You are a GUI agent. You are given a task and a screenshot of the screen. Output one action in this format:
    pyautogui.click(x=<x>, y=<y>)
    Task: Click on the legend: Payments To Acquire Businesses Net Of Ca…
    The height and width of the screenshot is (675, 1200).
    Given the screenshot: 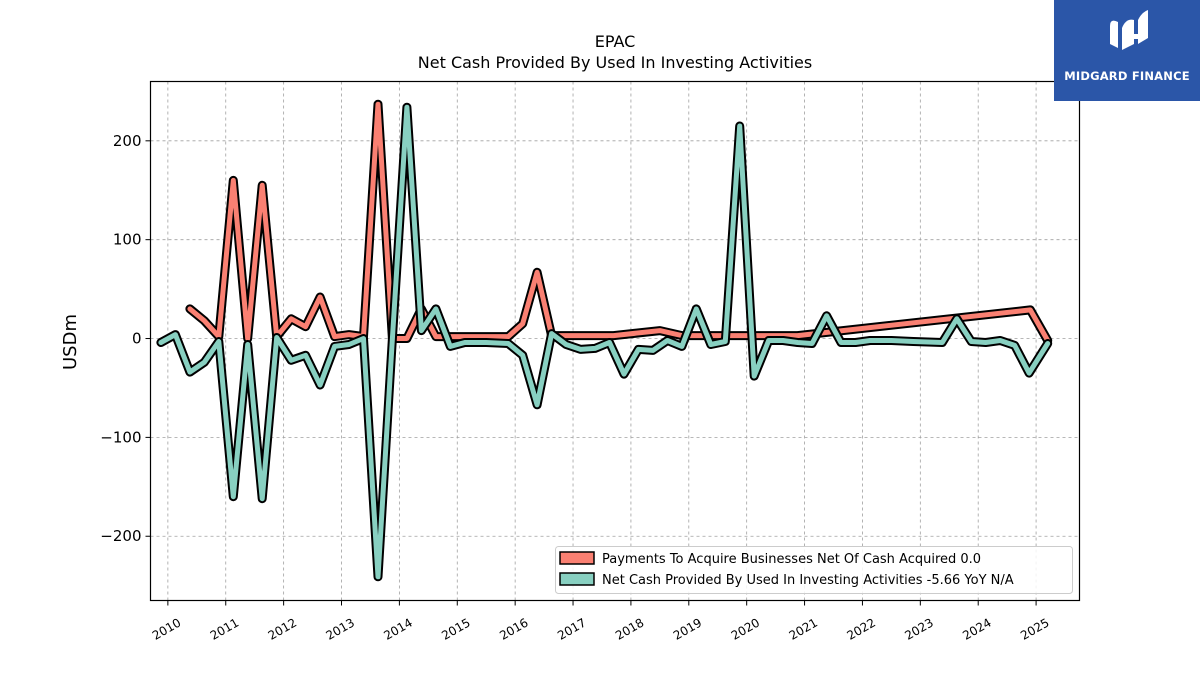 What is the action you would take?
    pyautogui.click(x=814, y=570)
    